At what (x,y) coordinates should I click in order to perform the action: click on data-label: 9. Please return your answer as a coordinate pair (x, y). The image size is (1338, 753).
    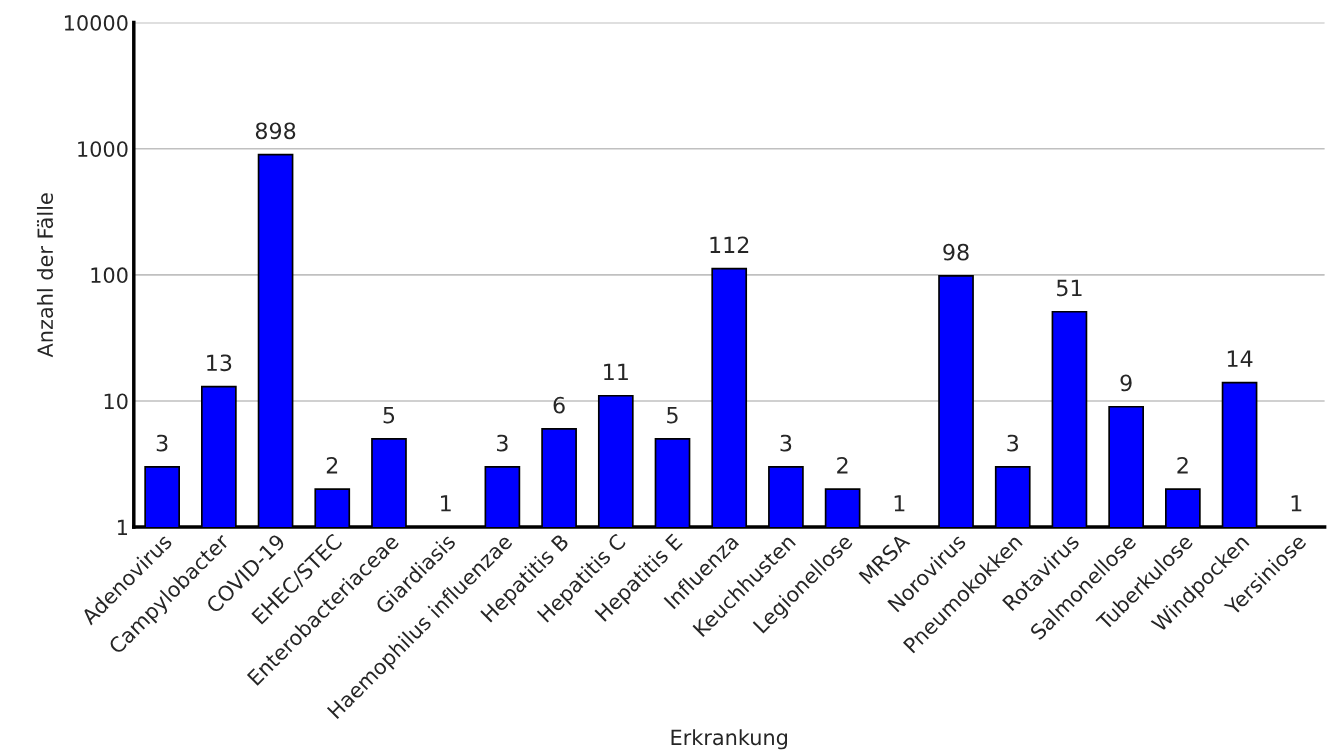
    Looking at the image, I should click on (1126, 383).